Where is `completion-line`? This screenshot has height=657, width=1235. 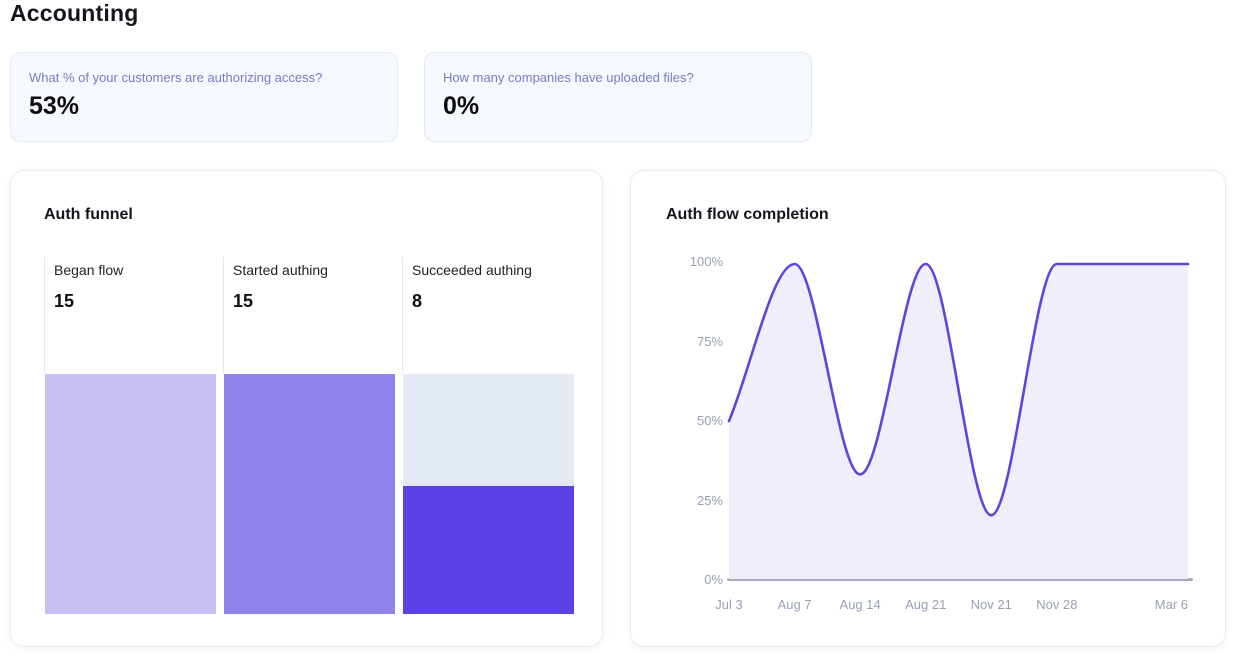
completion-line is located at coordinates (958, 389).